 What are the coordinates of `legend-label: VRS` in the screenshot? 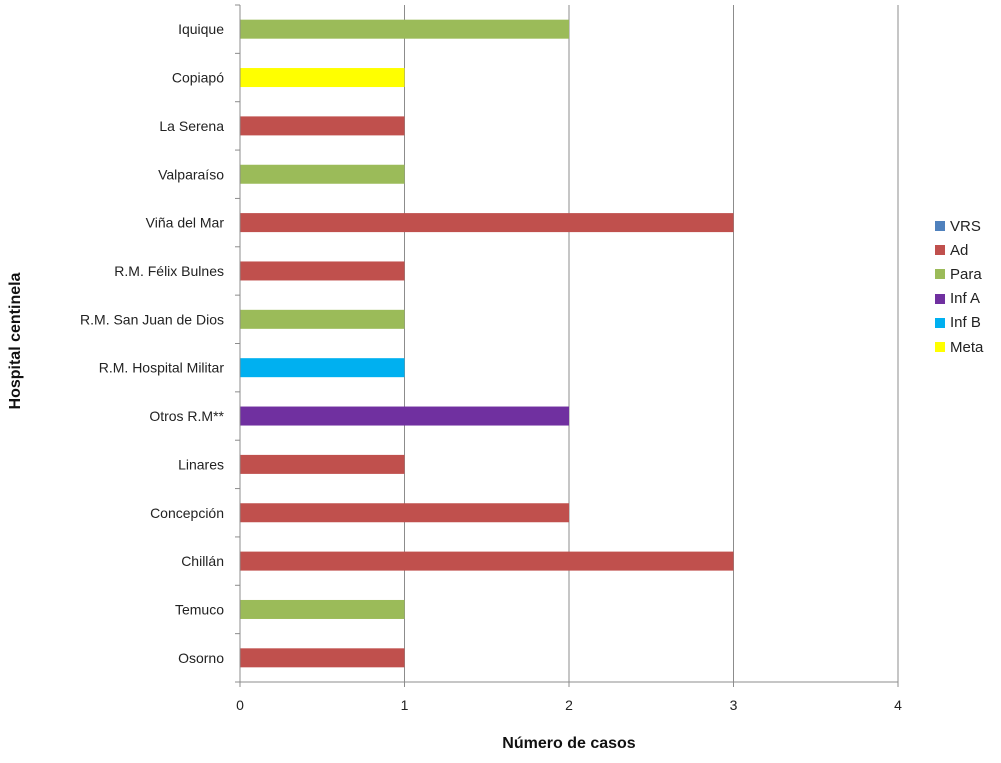 It's located at (965, 226).